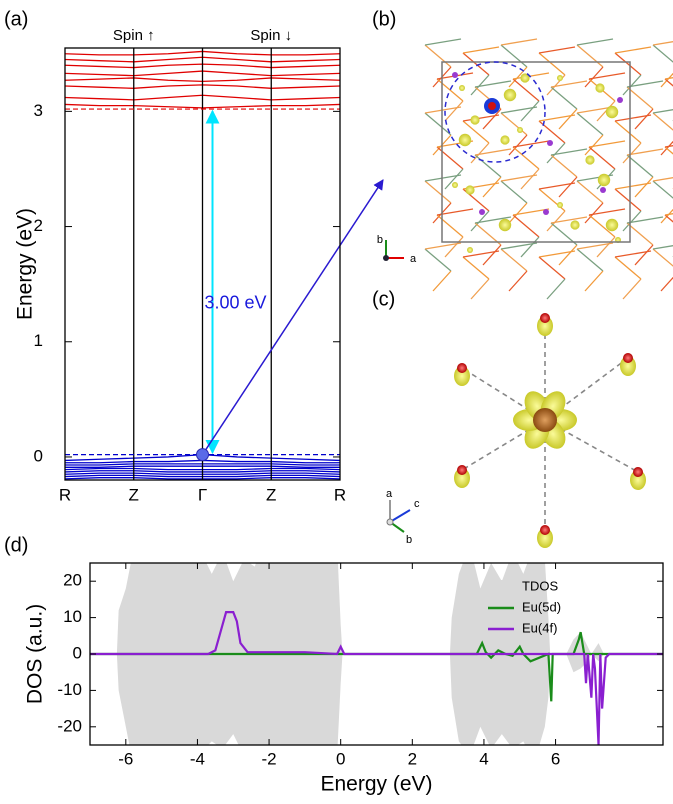 Image resolution: width=673 pixels, height=804 pixels. Describe the element at coordinates (376, 608) in the screenshot. I see `dos-area` at that location.